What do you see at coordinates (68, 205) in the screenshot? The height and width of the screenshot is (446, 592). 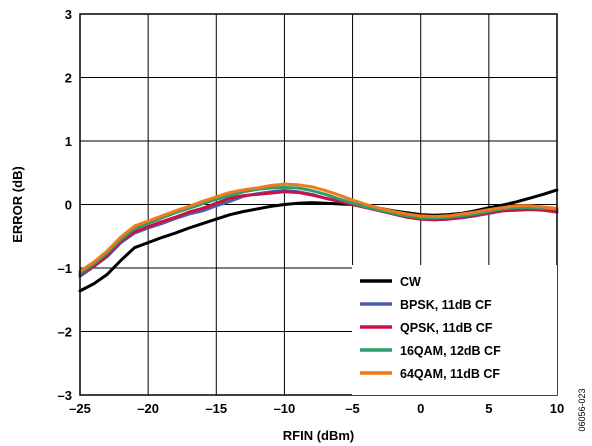 I see `y-tick-label: 0` at bounding box center [68, 205].